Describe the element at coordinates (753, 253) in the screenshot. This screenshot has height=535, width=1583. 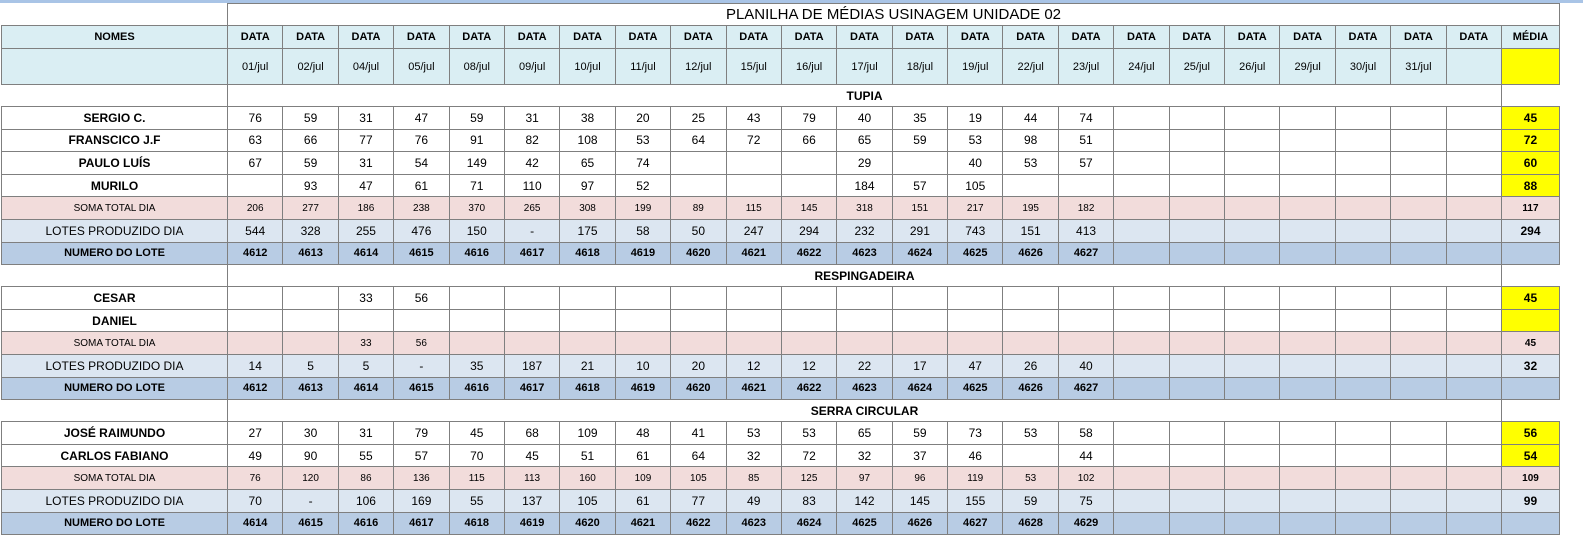
I see `numero-cell: 4621` at that location.